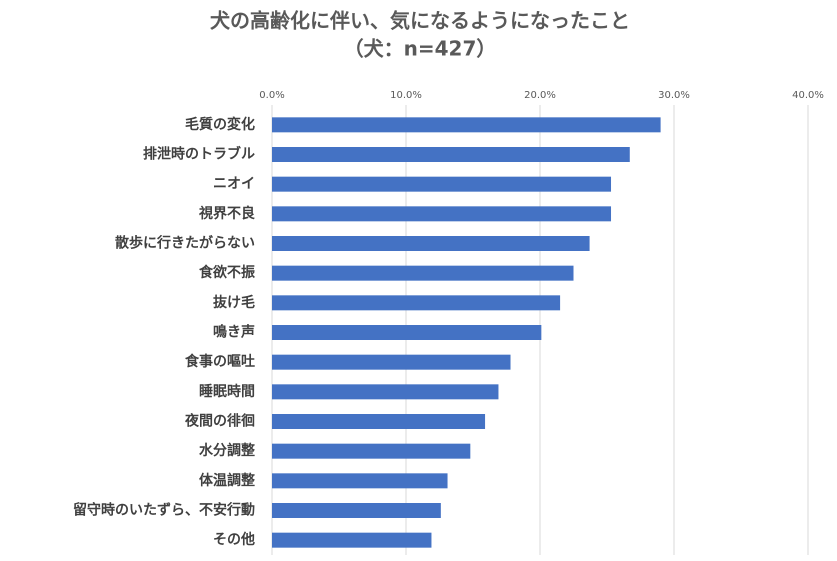 The width and height of the screenshot is (837, 561). I want to click on y-tick-label: その他, so click(234, 539).